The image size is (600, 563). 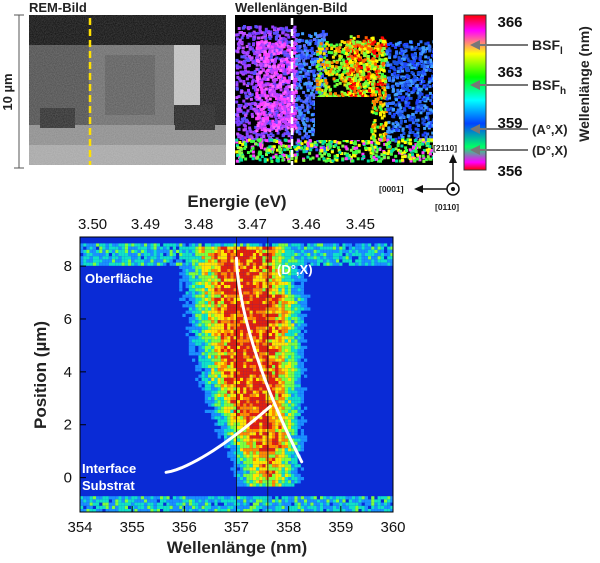 I want to click on top-tick-label: 3.45, so click(x=360, y=224).